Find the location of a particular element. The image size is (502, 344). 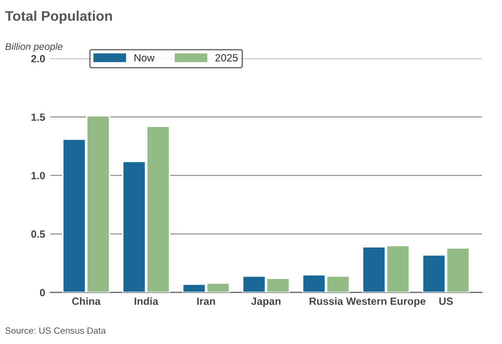

chart-title: Total Population is located at coordinates (58, 17).